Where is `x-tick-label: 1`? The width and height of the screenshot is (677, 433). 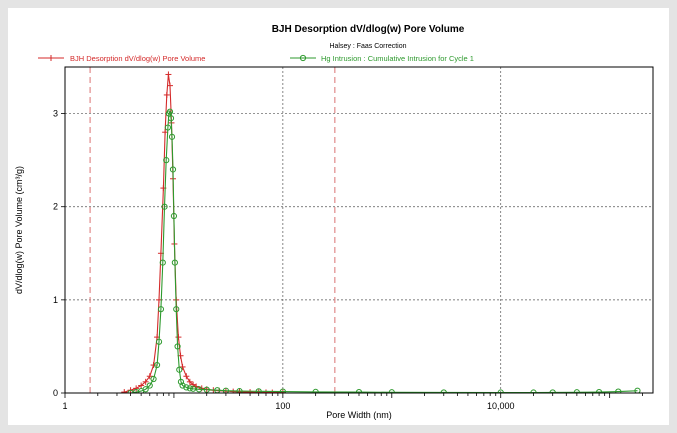
x-tick-label: 1 is located at coordinates (64, 406).